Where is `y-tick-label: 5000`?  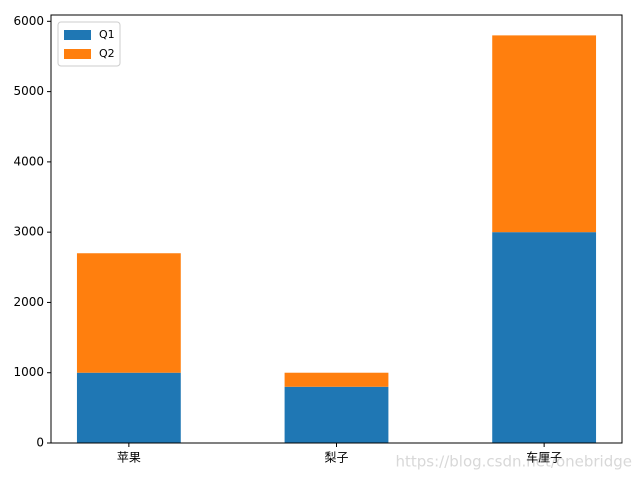 y-tick-label: 5000 is located at coordinates (28, 91).